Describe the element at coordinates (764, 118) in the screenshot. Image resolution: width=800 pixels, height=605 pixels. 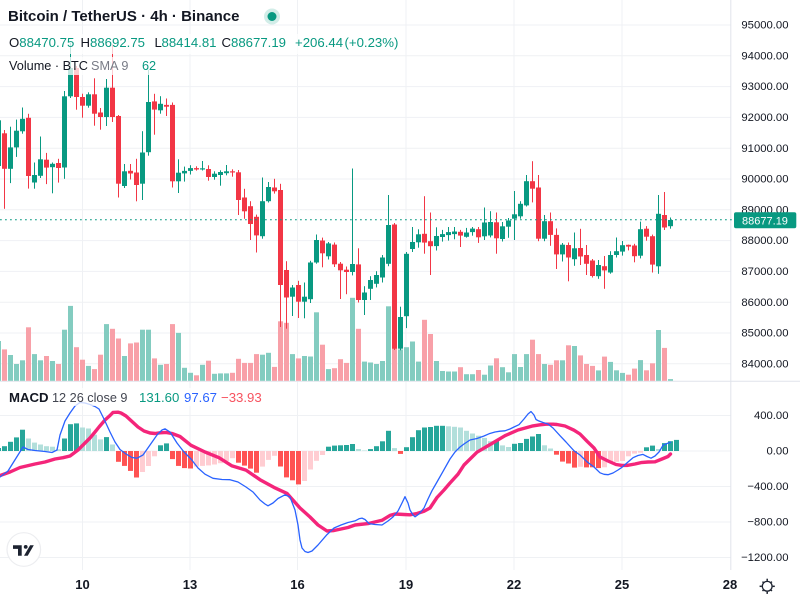
I see `svg-text: 92000.00` at that location.